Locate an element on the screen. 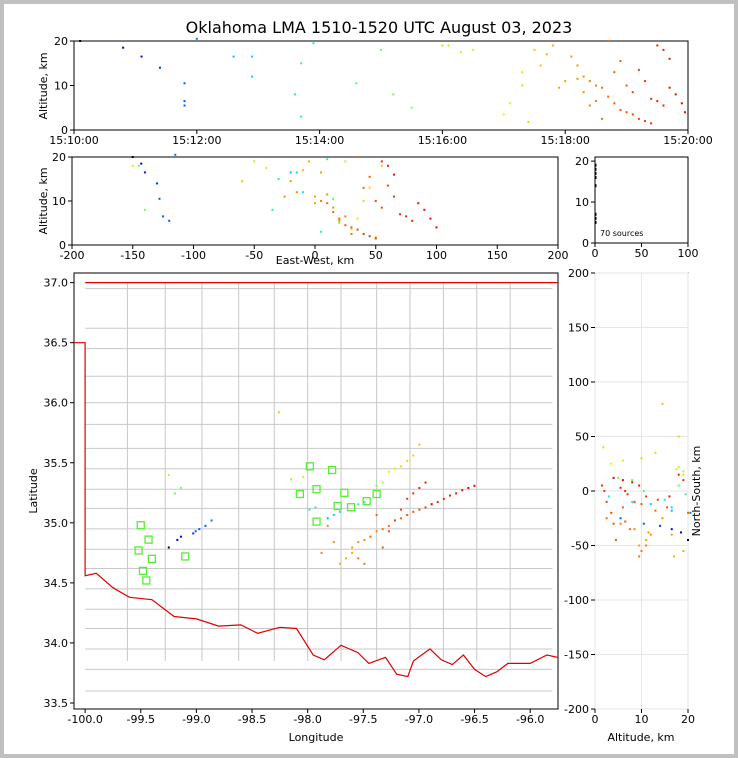 The image size is (738, 758). time-x-tick-label: 15:10:00 is located at coordinates (73, 140).